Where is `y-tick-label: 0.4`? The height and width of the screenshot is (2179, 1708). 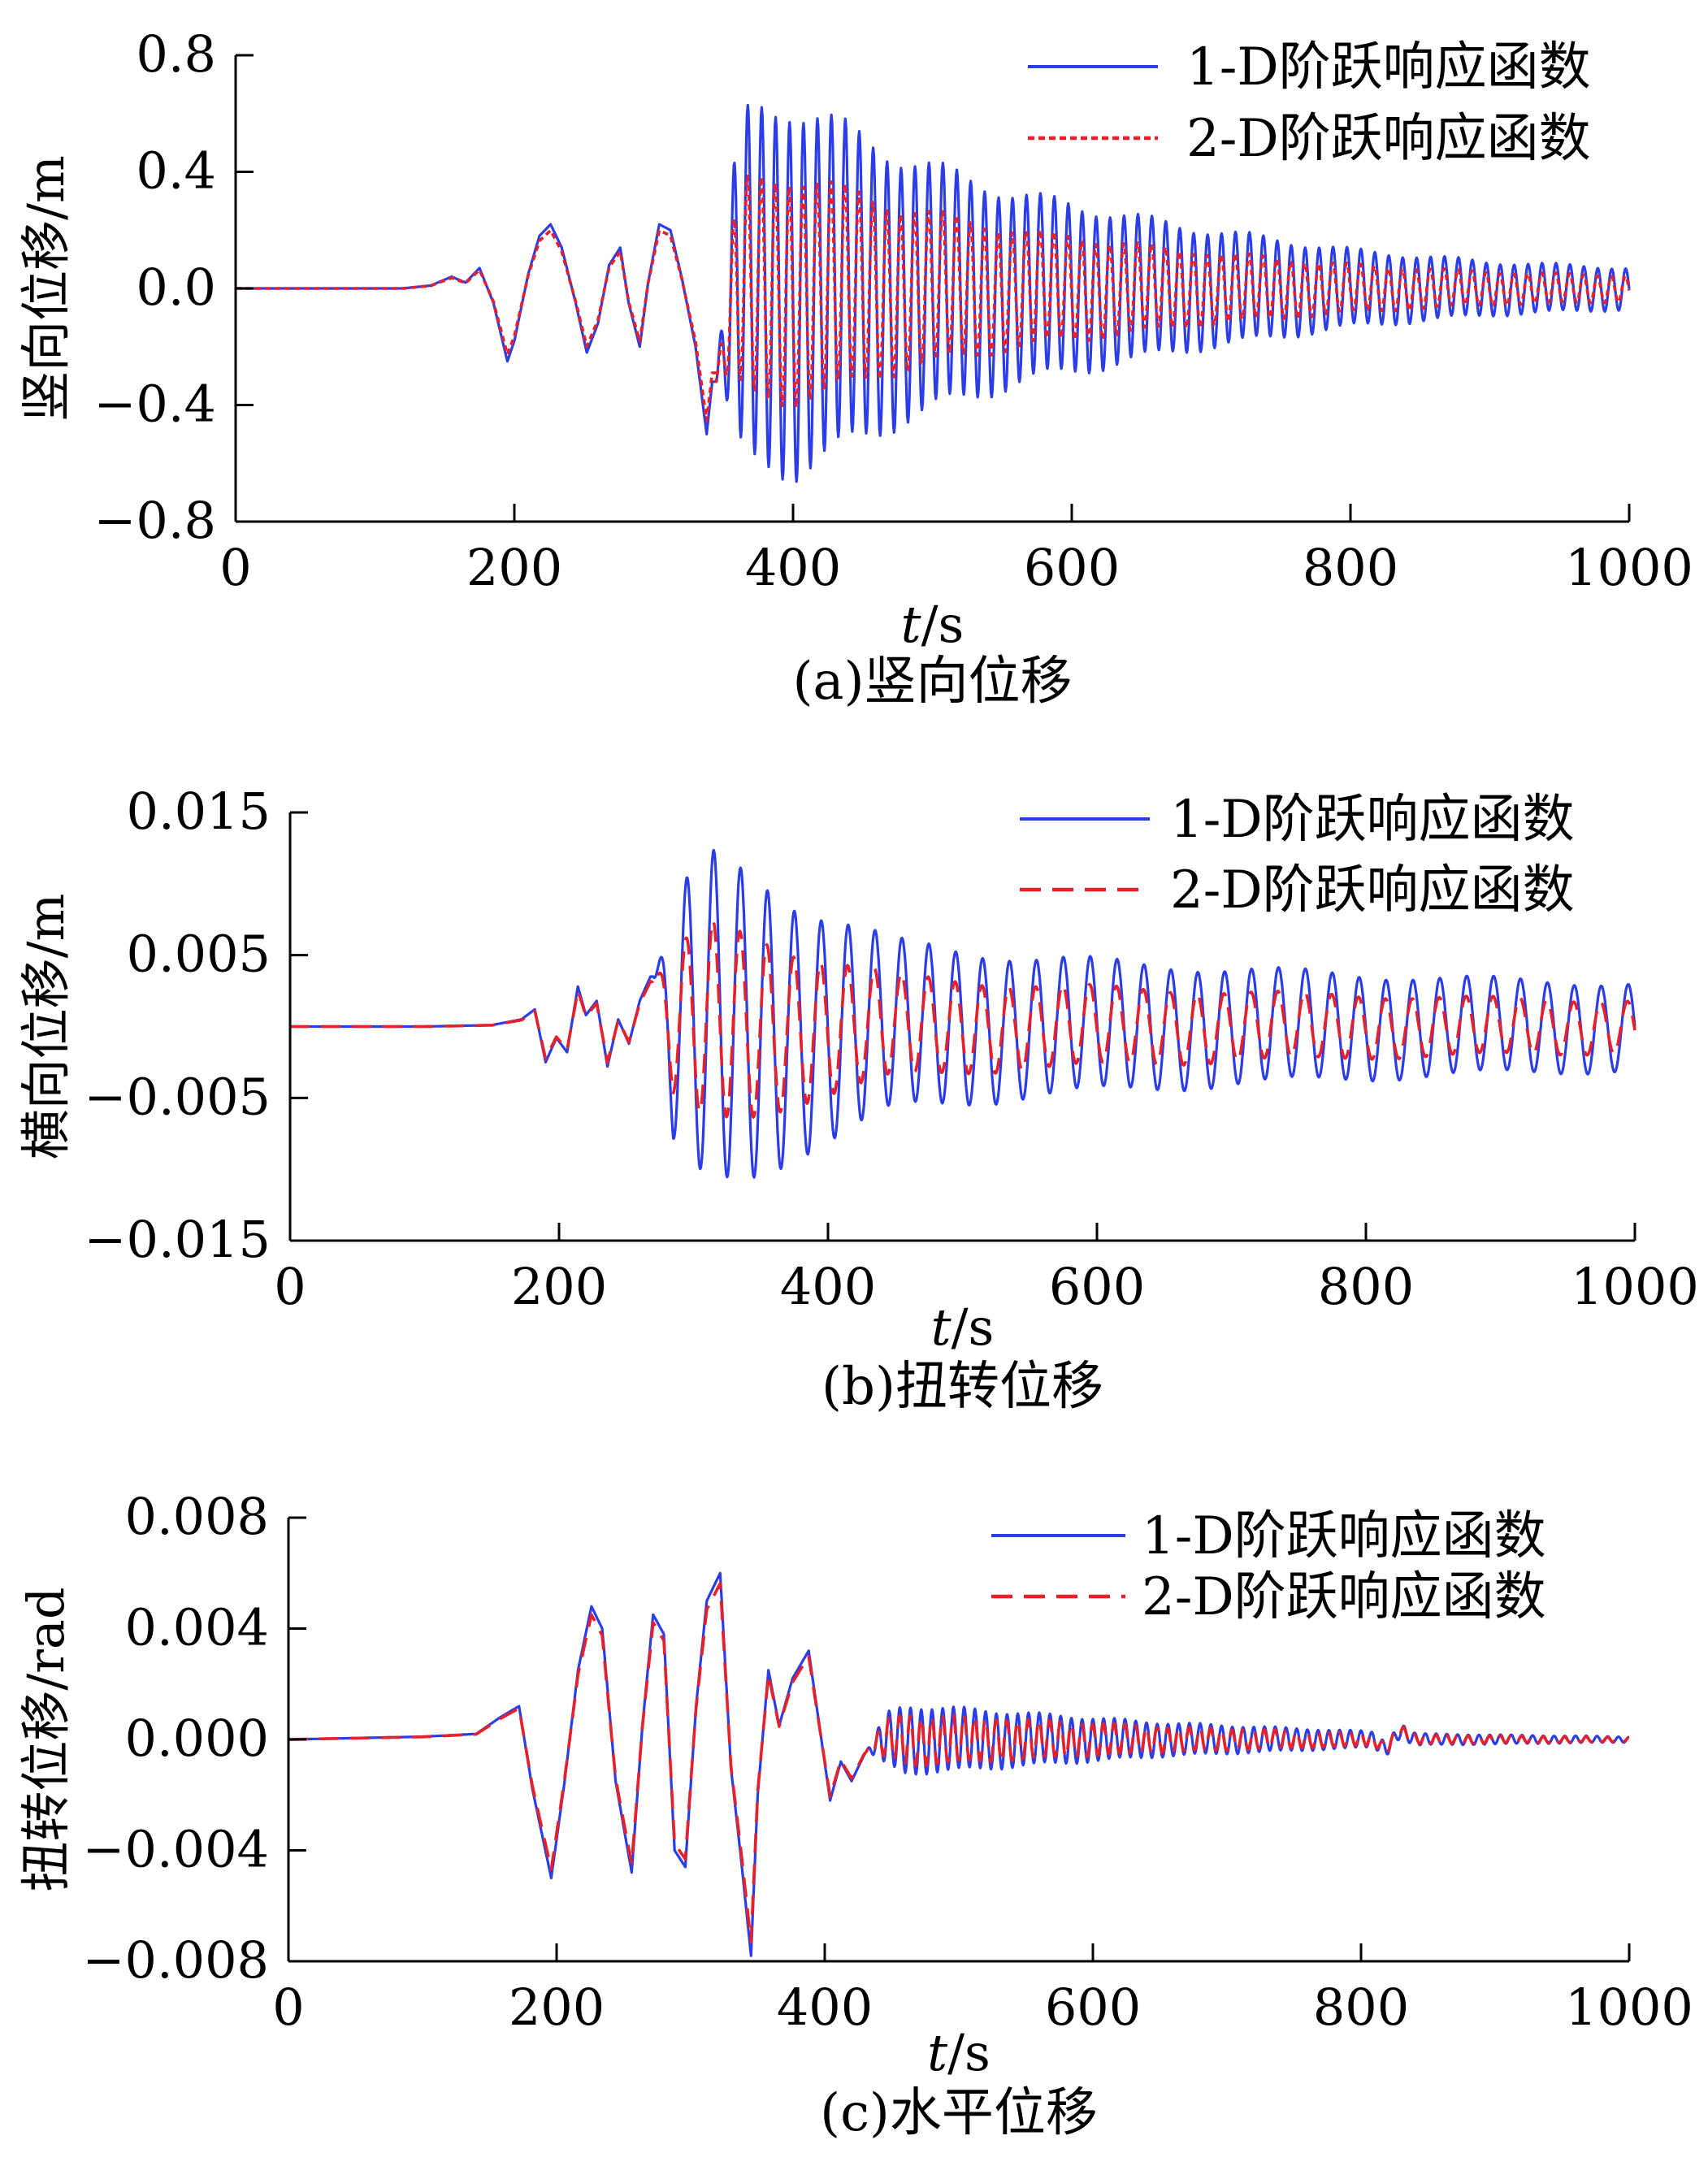 y-tick-label: 0.4 is located at coordinates (176, 171).